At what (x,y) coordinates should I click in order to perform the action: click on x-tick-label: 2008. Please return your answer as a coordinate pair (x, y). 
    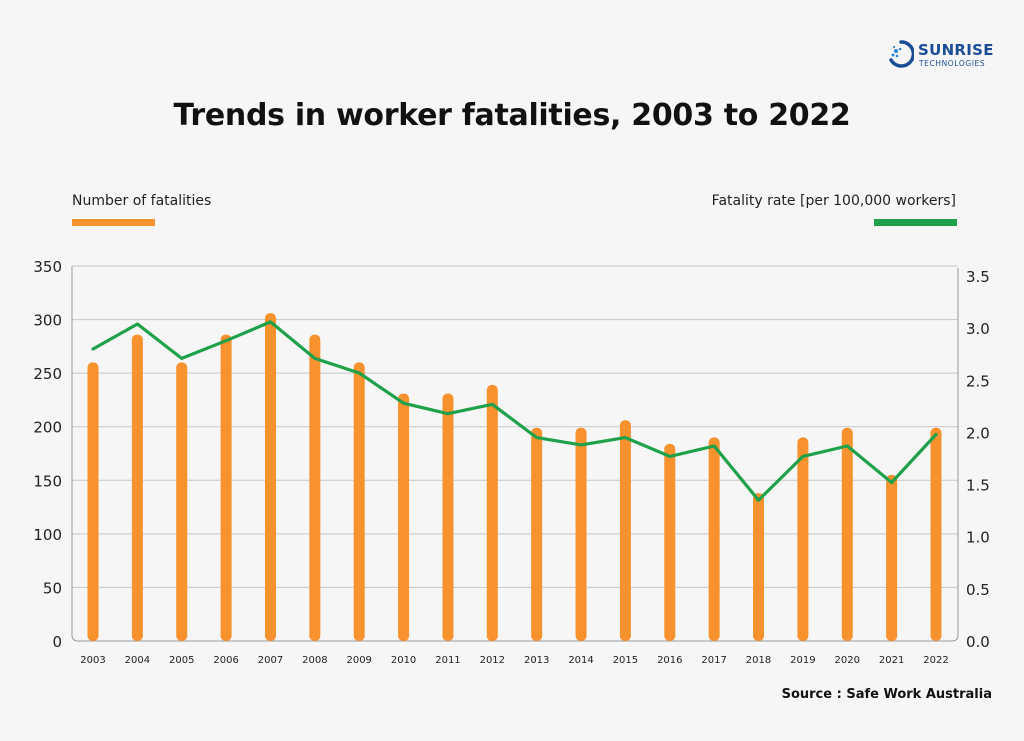
    Looking at the image, I should click on (314, 660).